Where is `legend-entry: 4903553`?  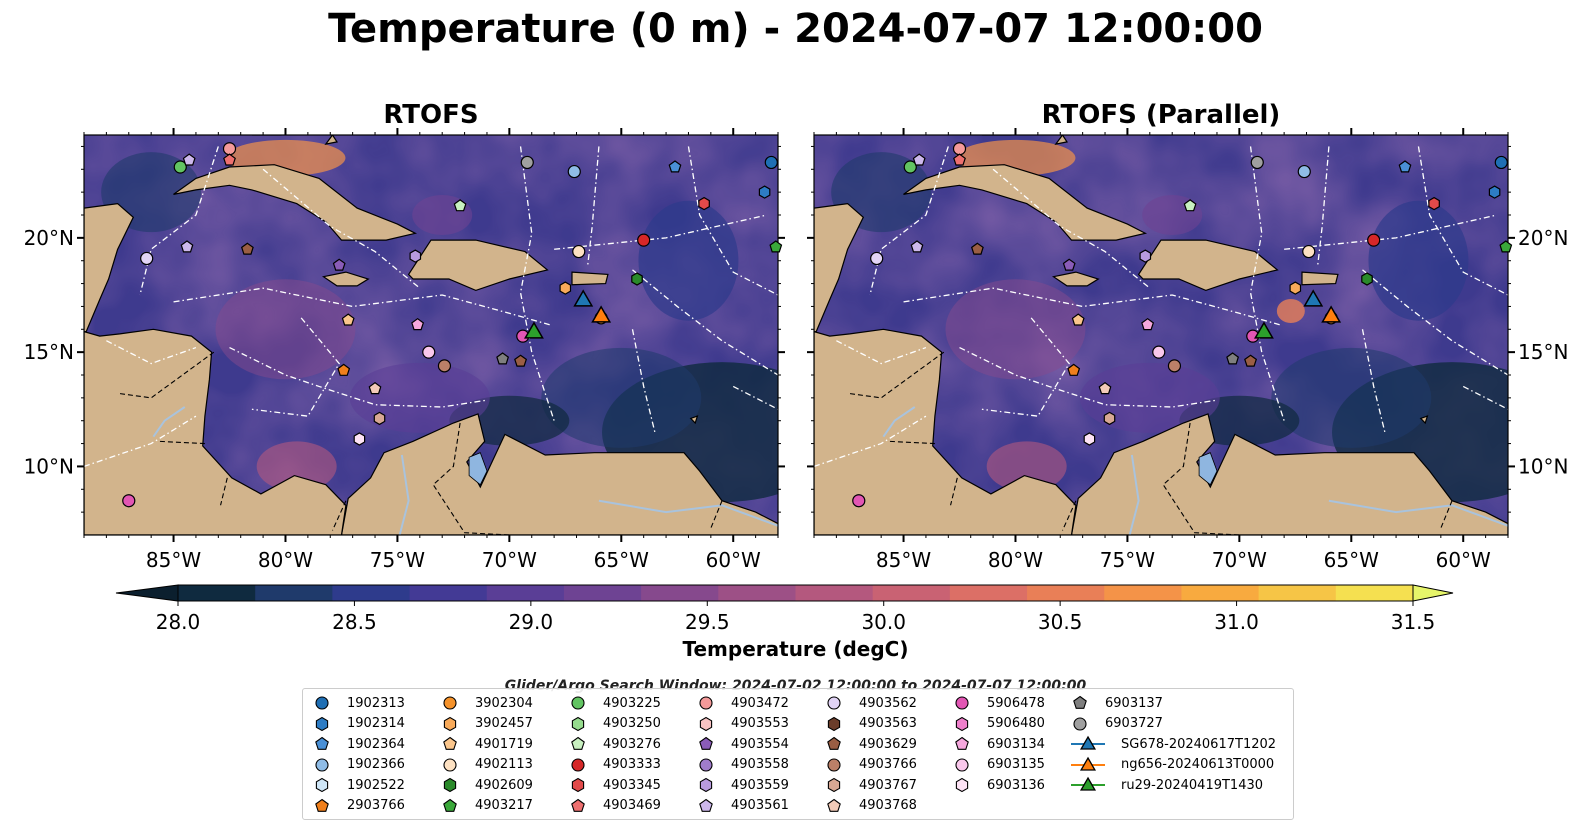 legend-entry: 4903553 is located at coordinates (743, 724).